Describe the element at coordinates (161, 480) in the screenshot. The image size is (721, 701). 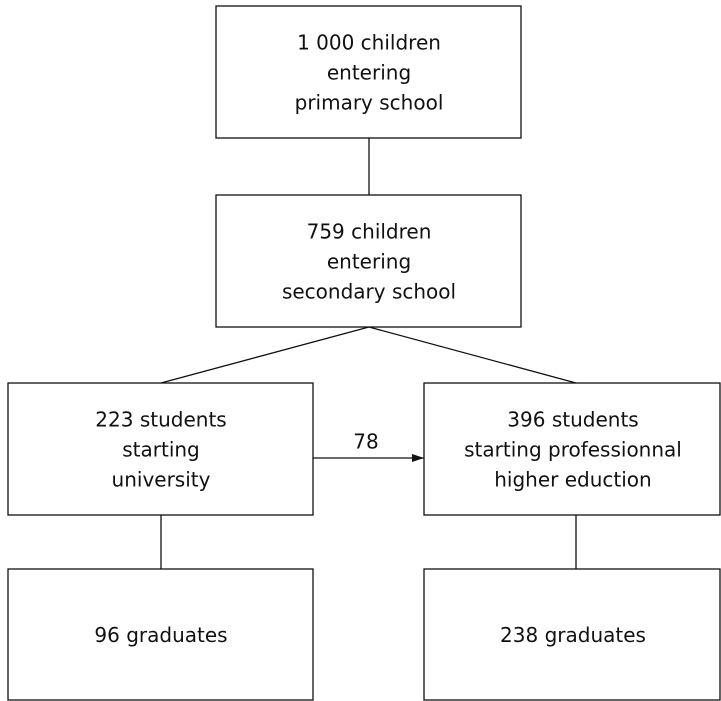
I see `node-label: university` at that location.